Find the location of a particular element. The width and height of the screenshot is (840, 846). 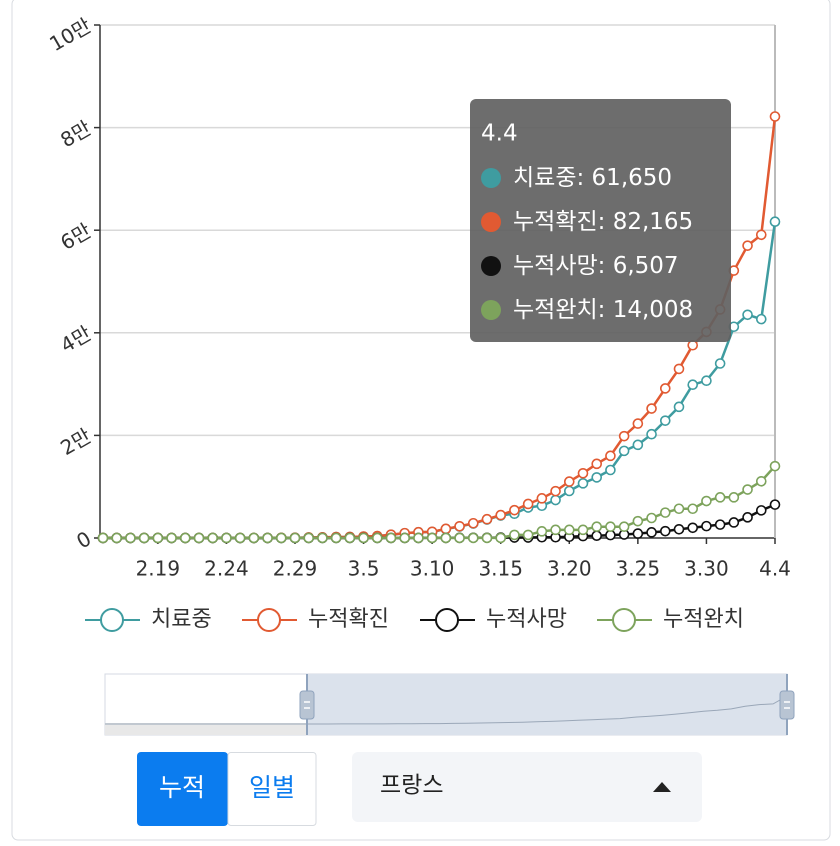

tooltip-value: 6,507 is located at coordinates (646, 266).